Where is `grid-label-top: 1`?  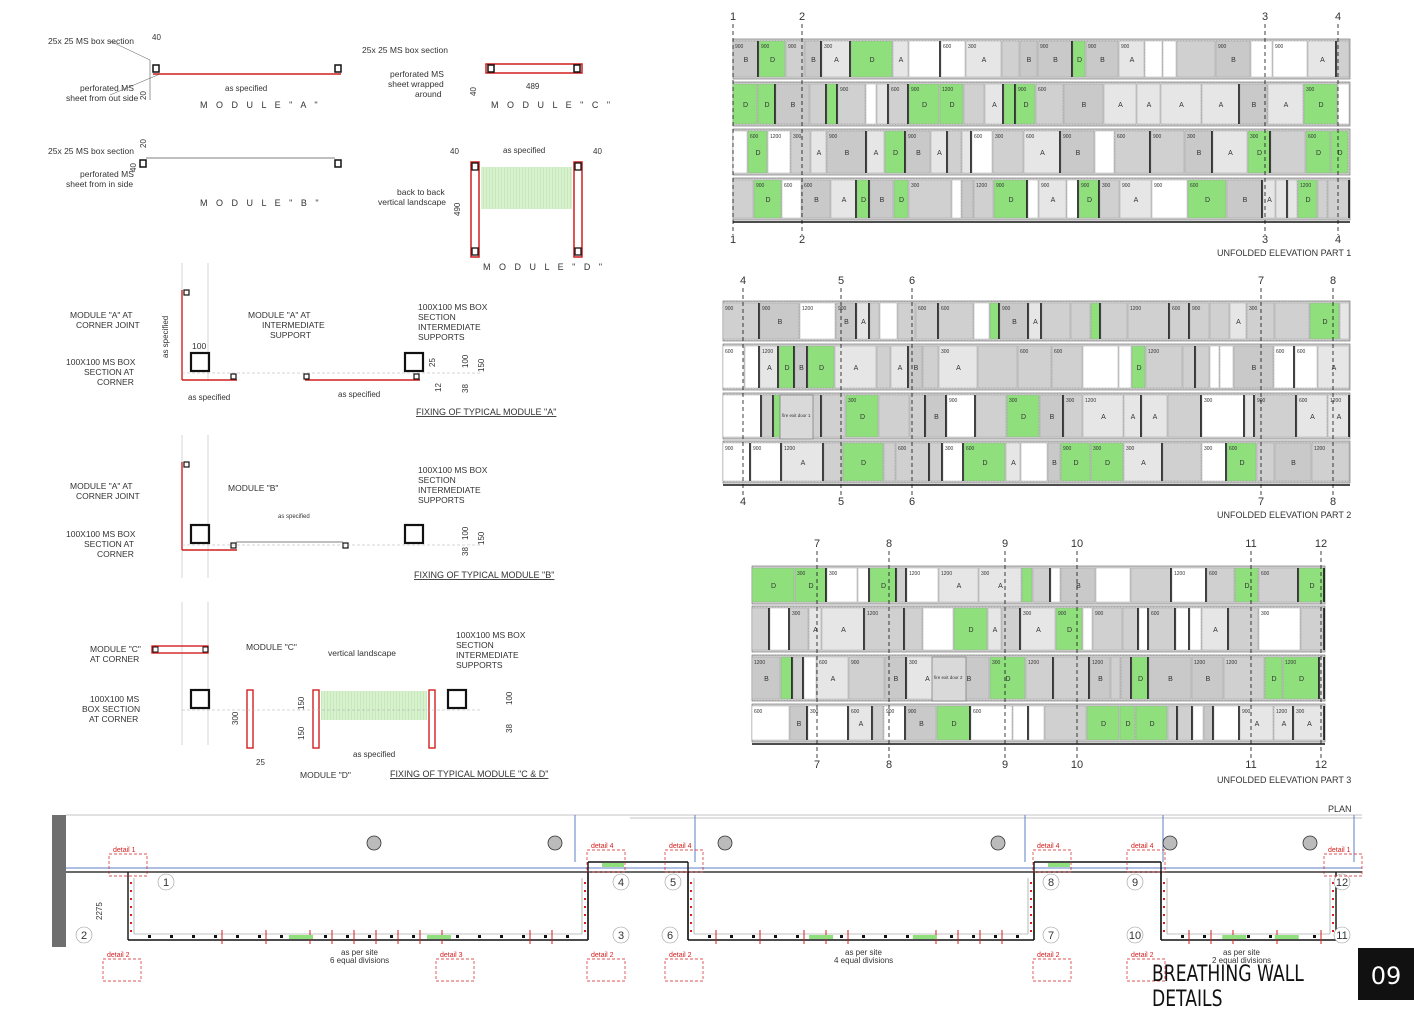
grid-label-top: 1 is located at coordinates (733, 17).